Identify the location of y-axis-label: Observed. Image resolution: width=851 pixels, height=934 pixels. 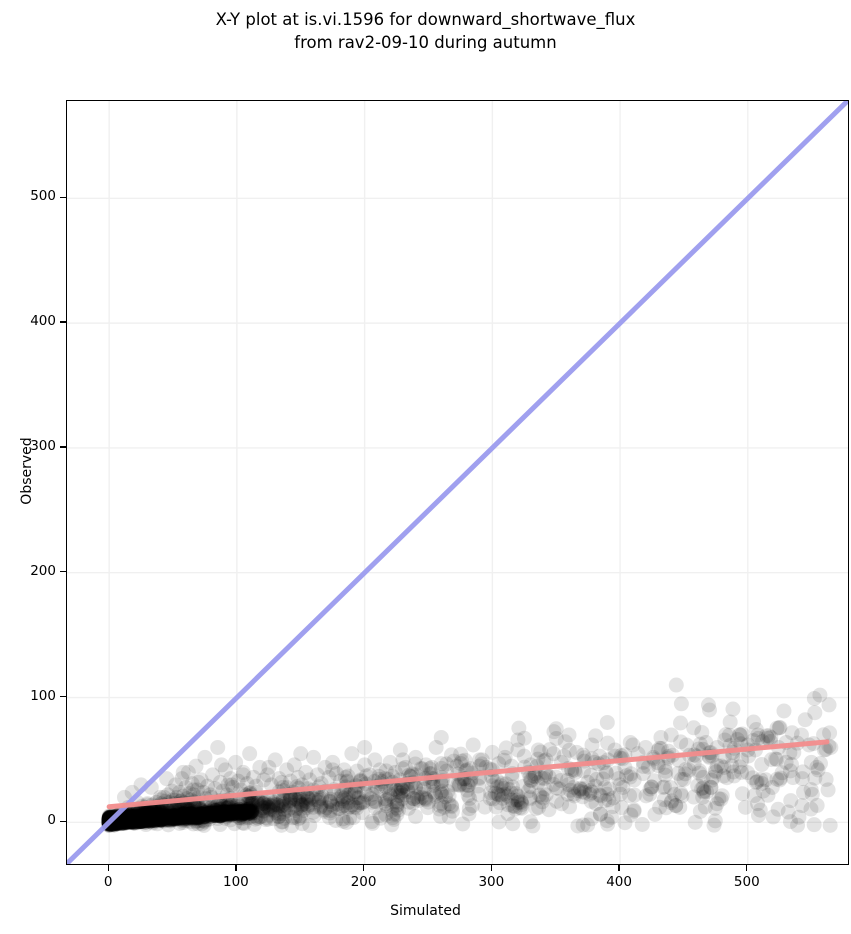
(27, 471).